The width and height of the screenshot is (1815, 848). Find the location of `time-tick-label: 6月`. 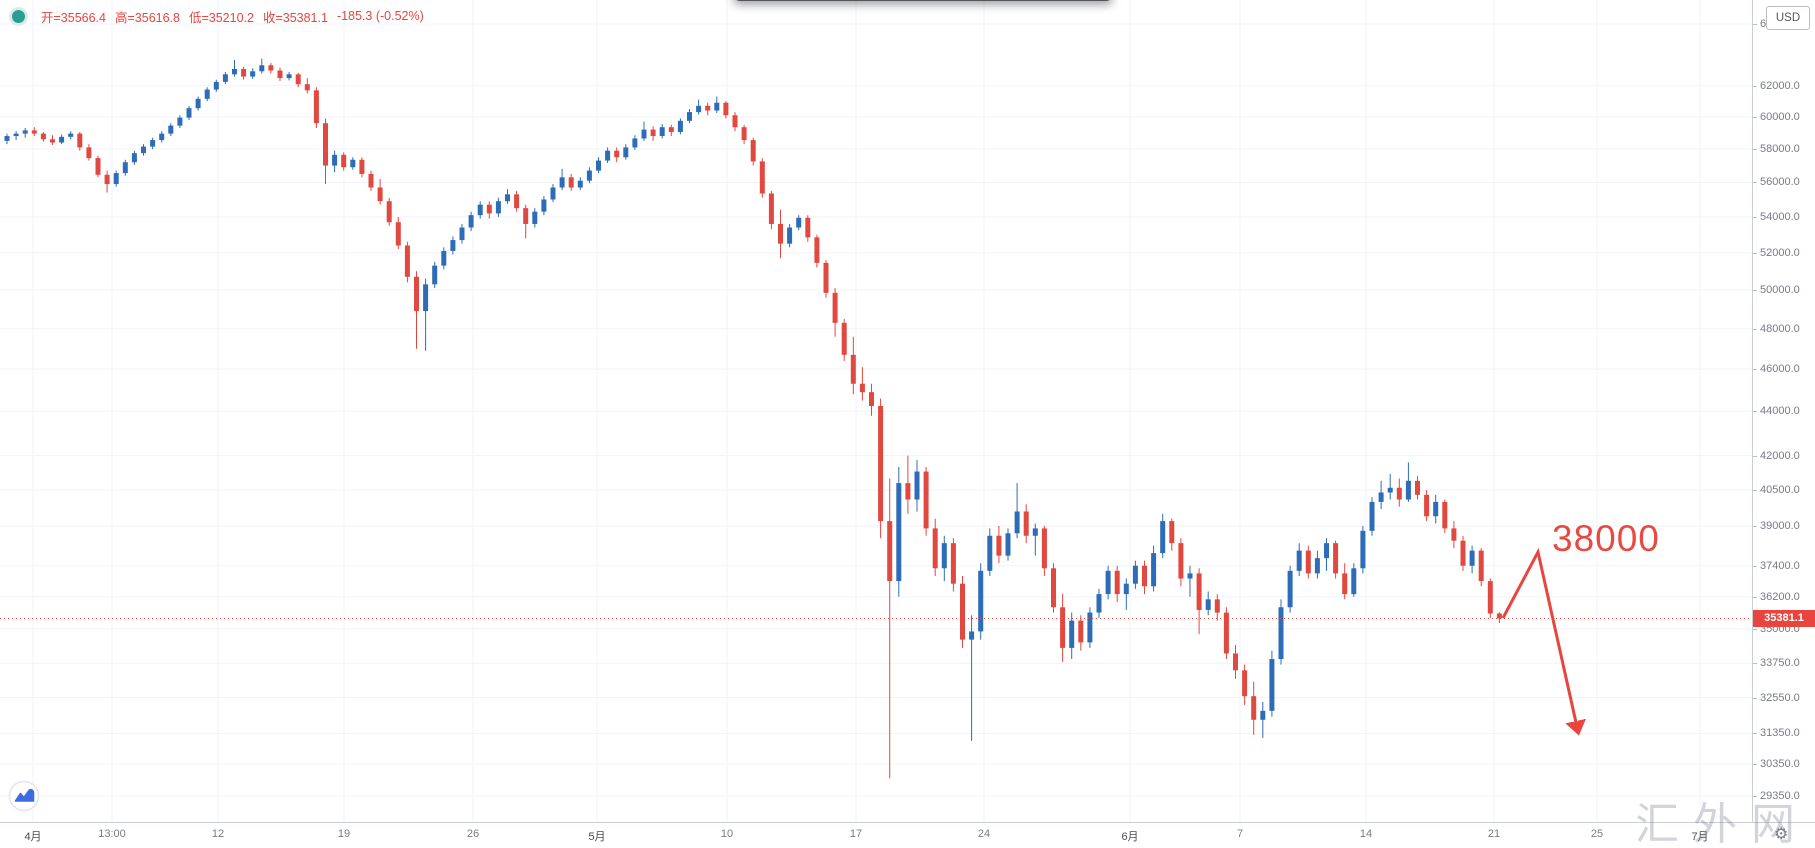

time-tick-label: 6月 is located at coordinates (1130, 837).